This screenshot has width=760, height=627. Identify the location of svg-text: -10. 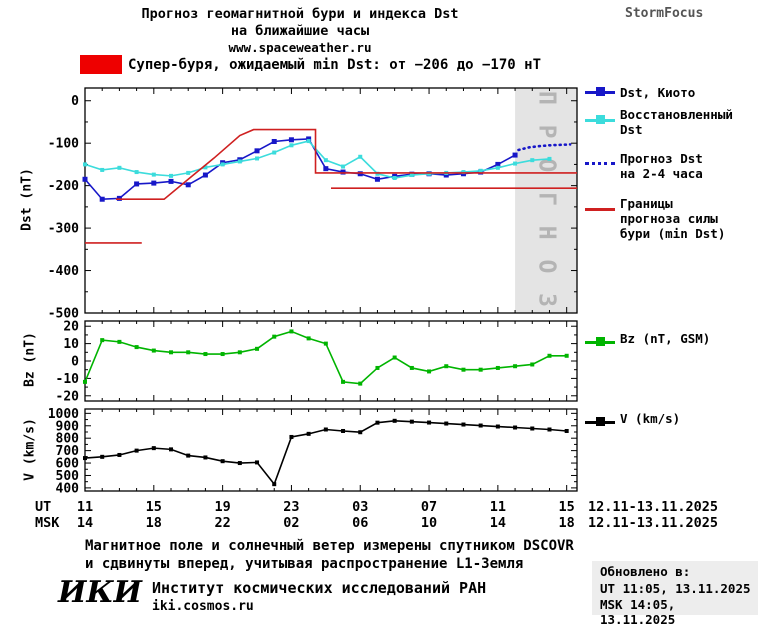
(68, 379).